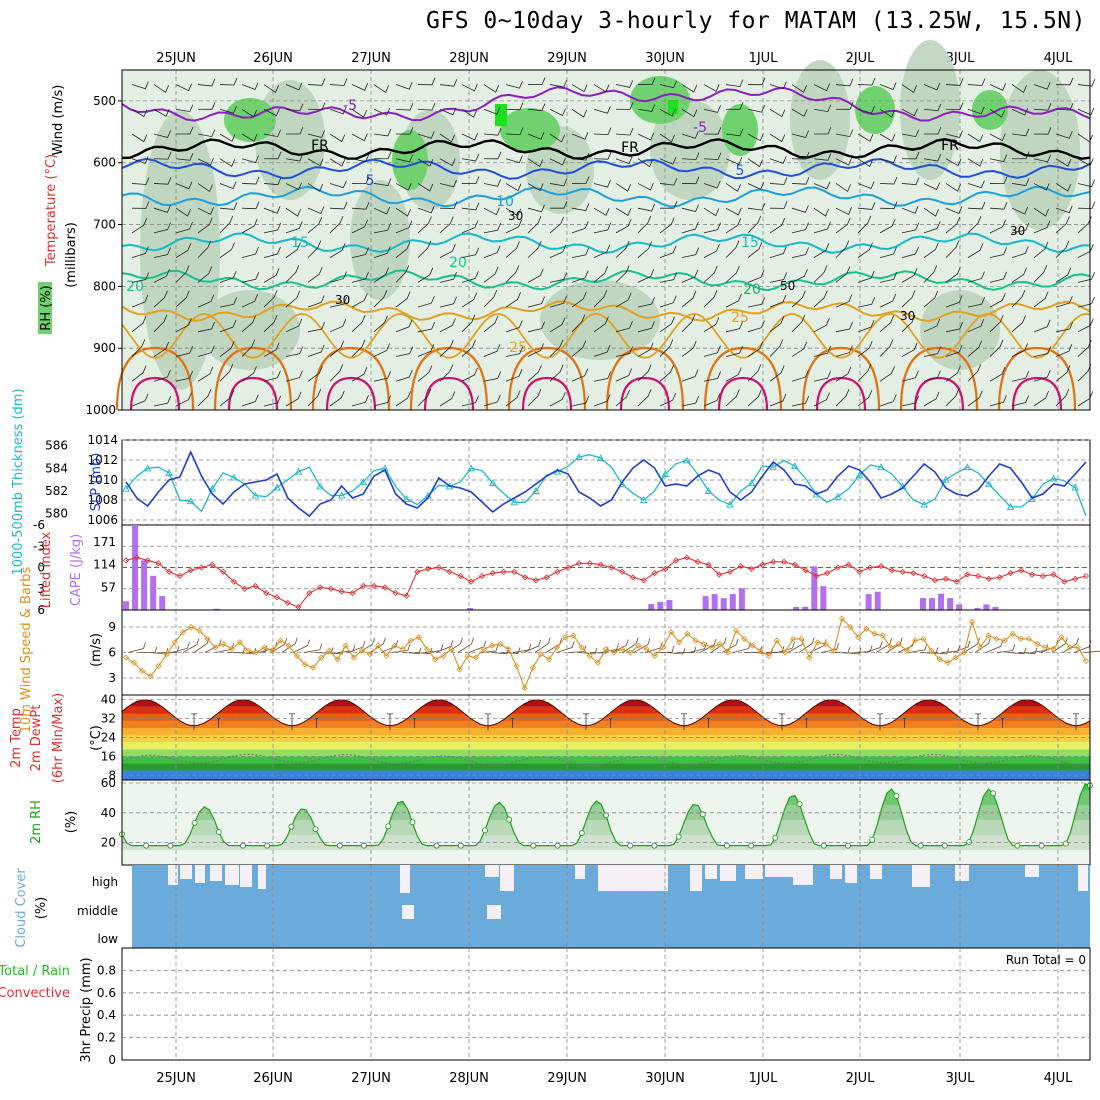  Describe the element at coordinates (112, 627) in the screenshot. I see `wind-tick-0: 9` at that location.